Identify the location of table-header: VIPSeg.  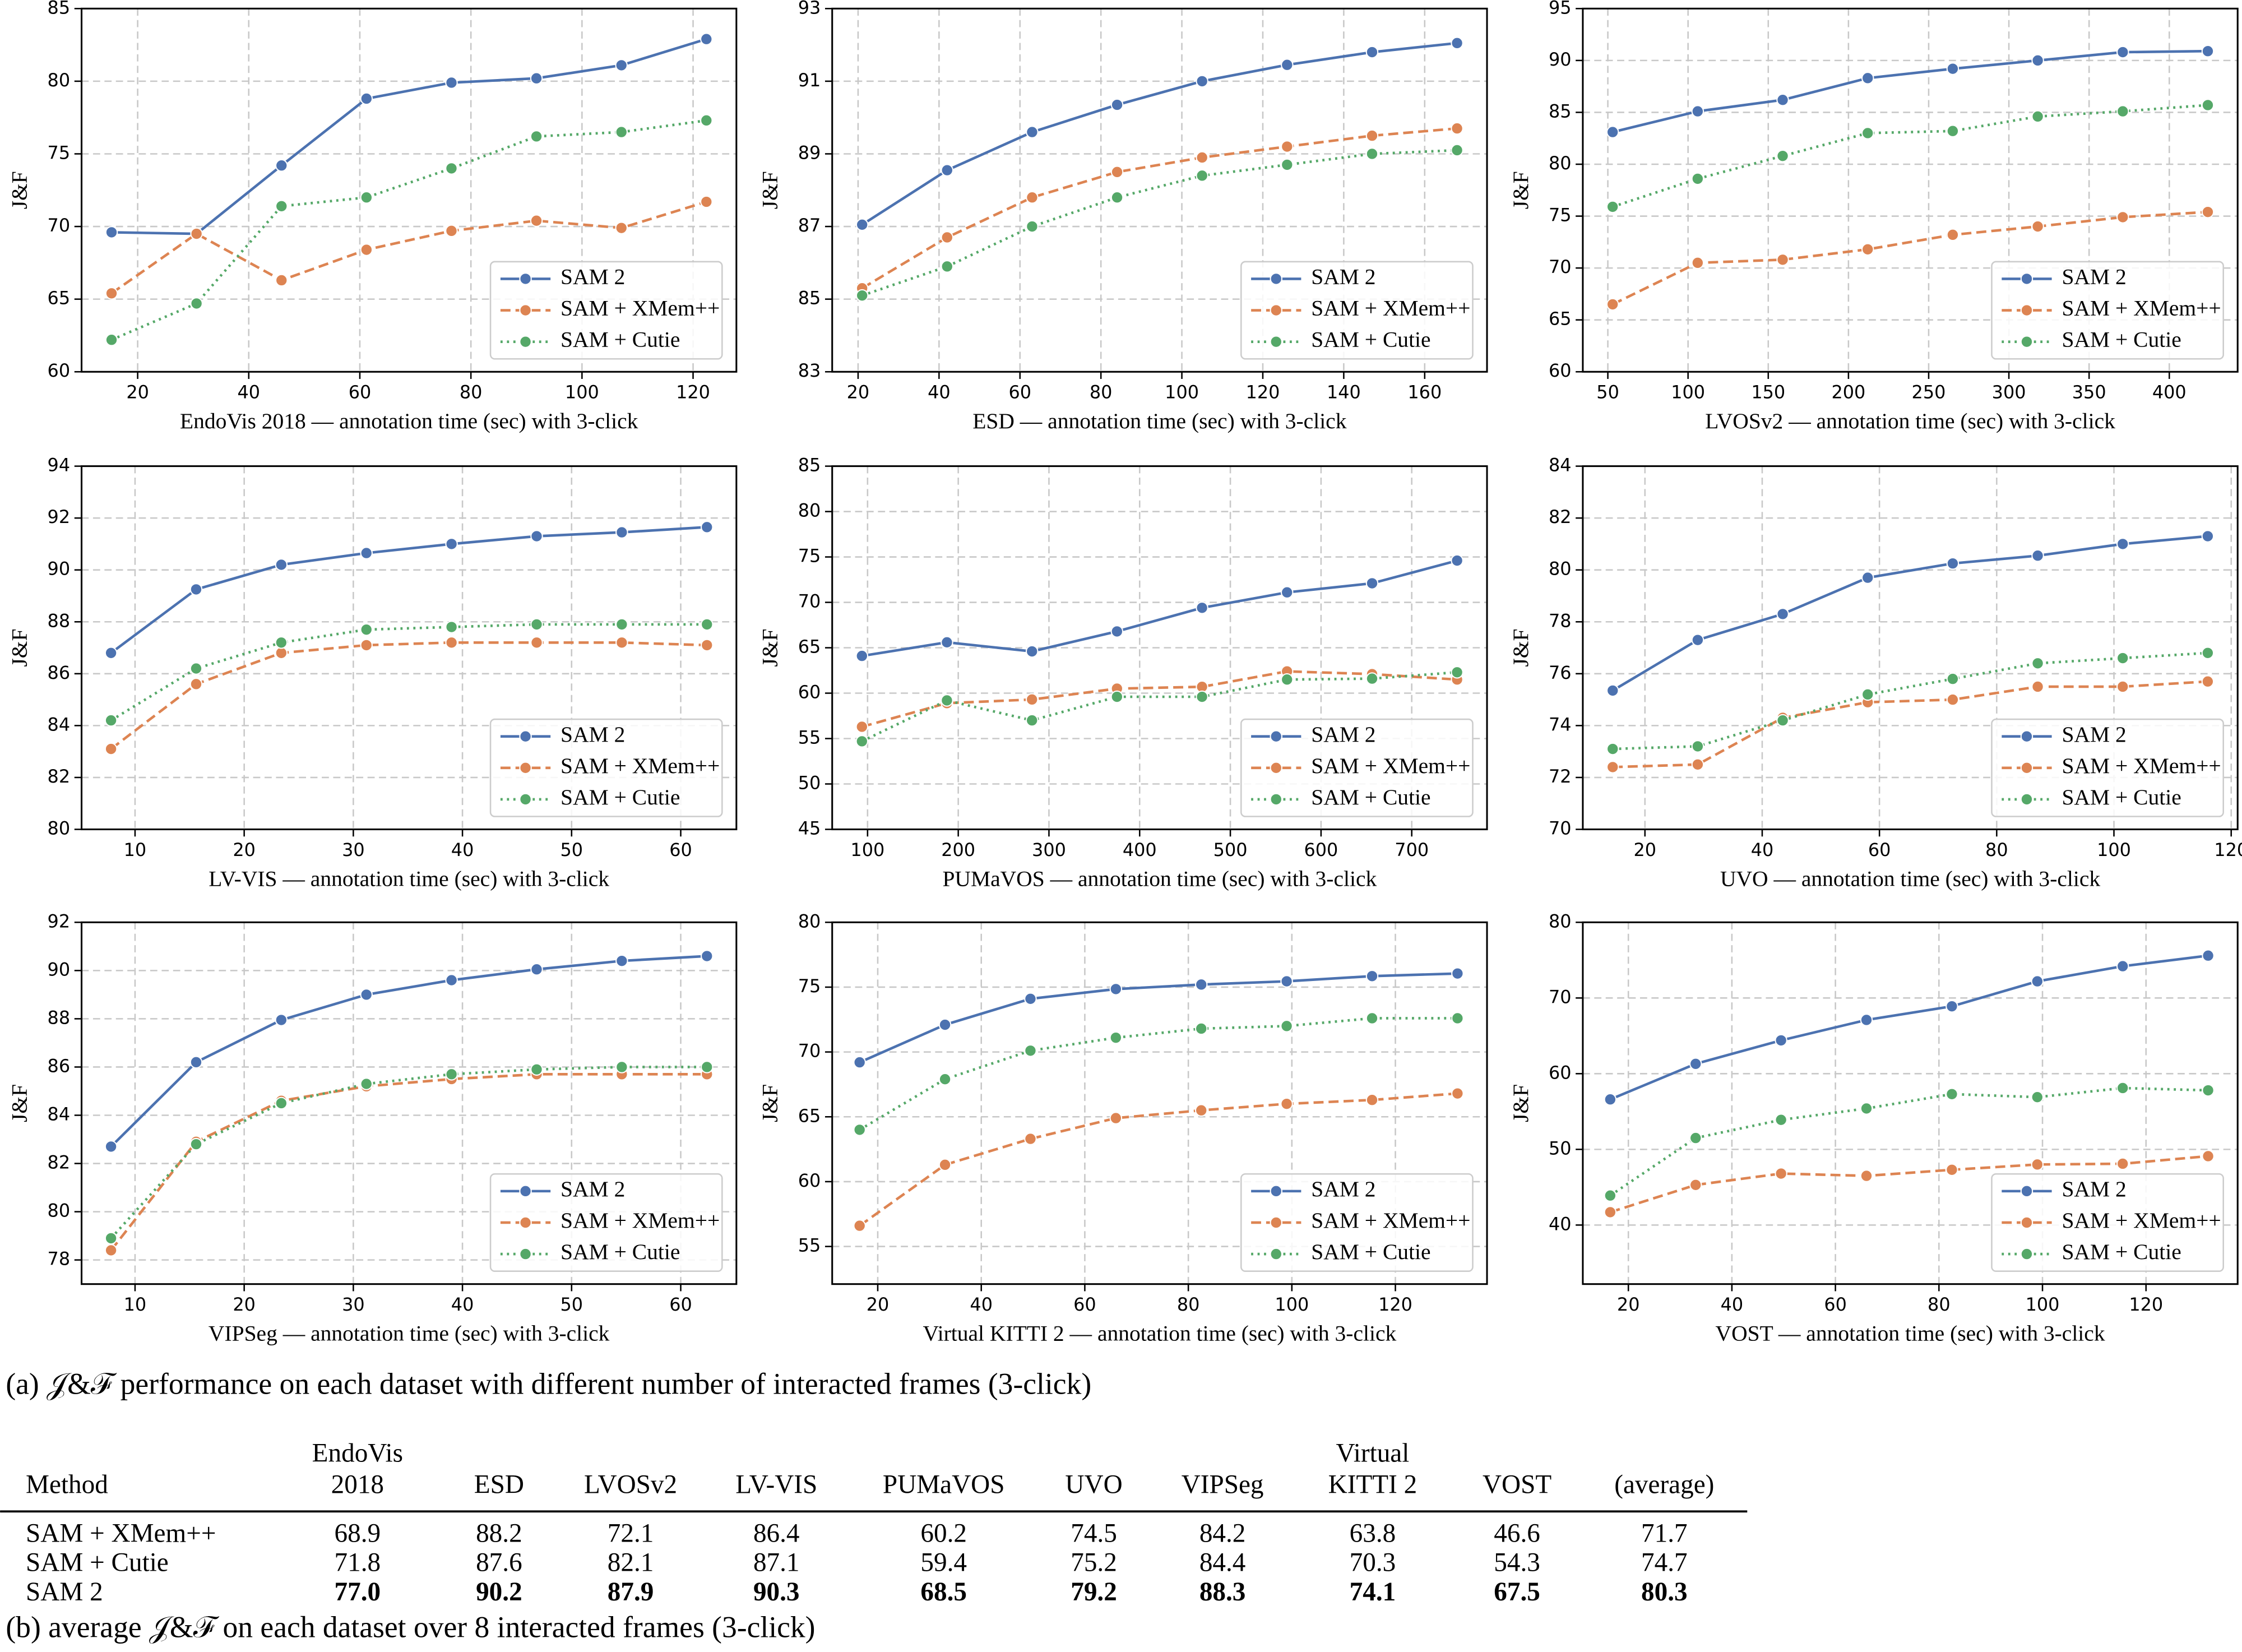
(1223, 1485).